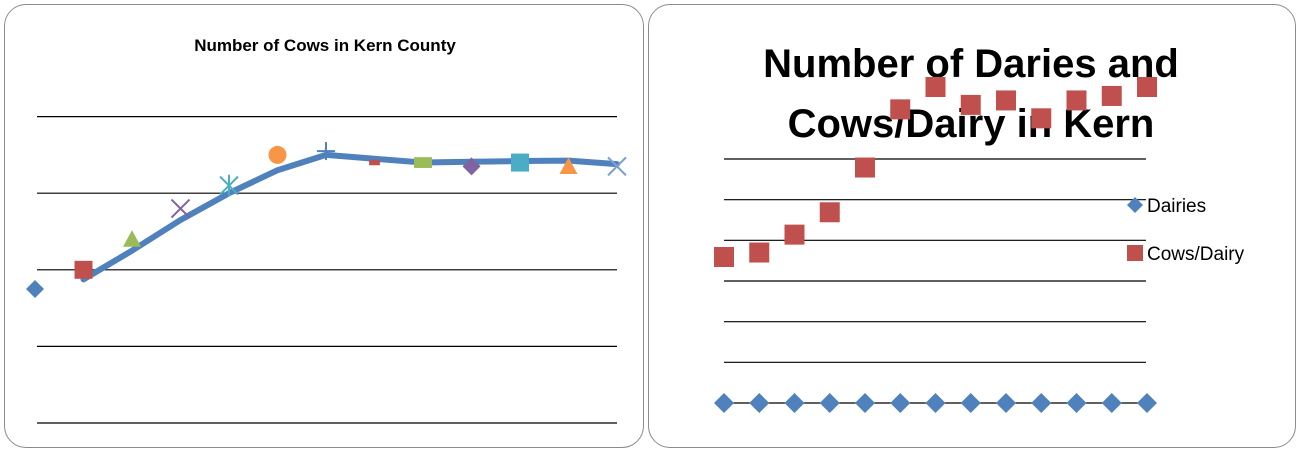 The image size is (1300, 450). I want to click on legend-cows-per-dairy: Cows/Dairy, so click(1186, 254).